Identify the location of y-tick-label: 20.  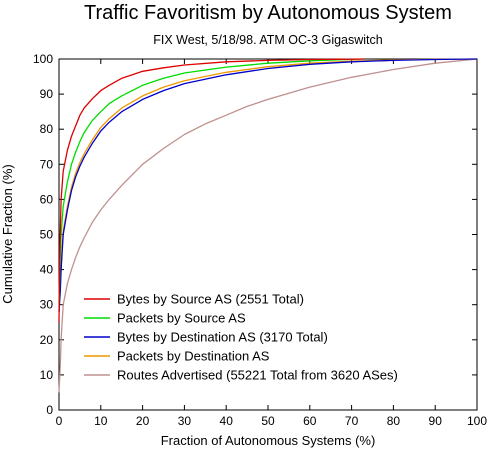
(47, 340).